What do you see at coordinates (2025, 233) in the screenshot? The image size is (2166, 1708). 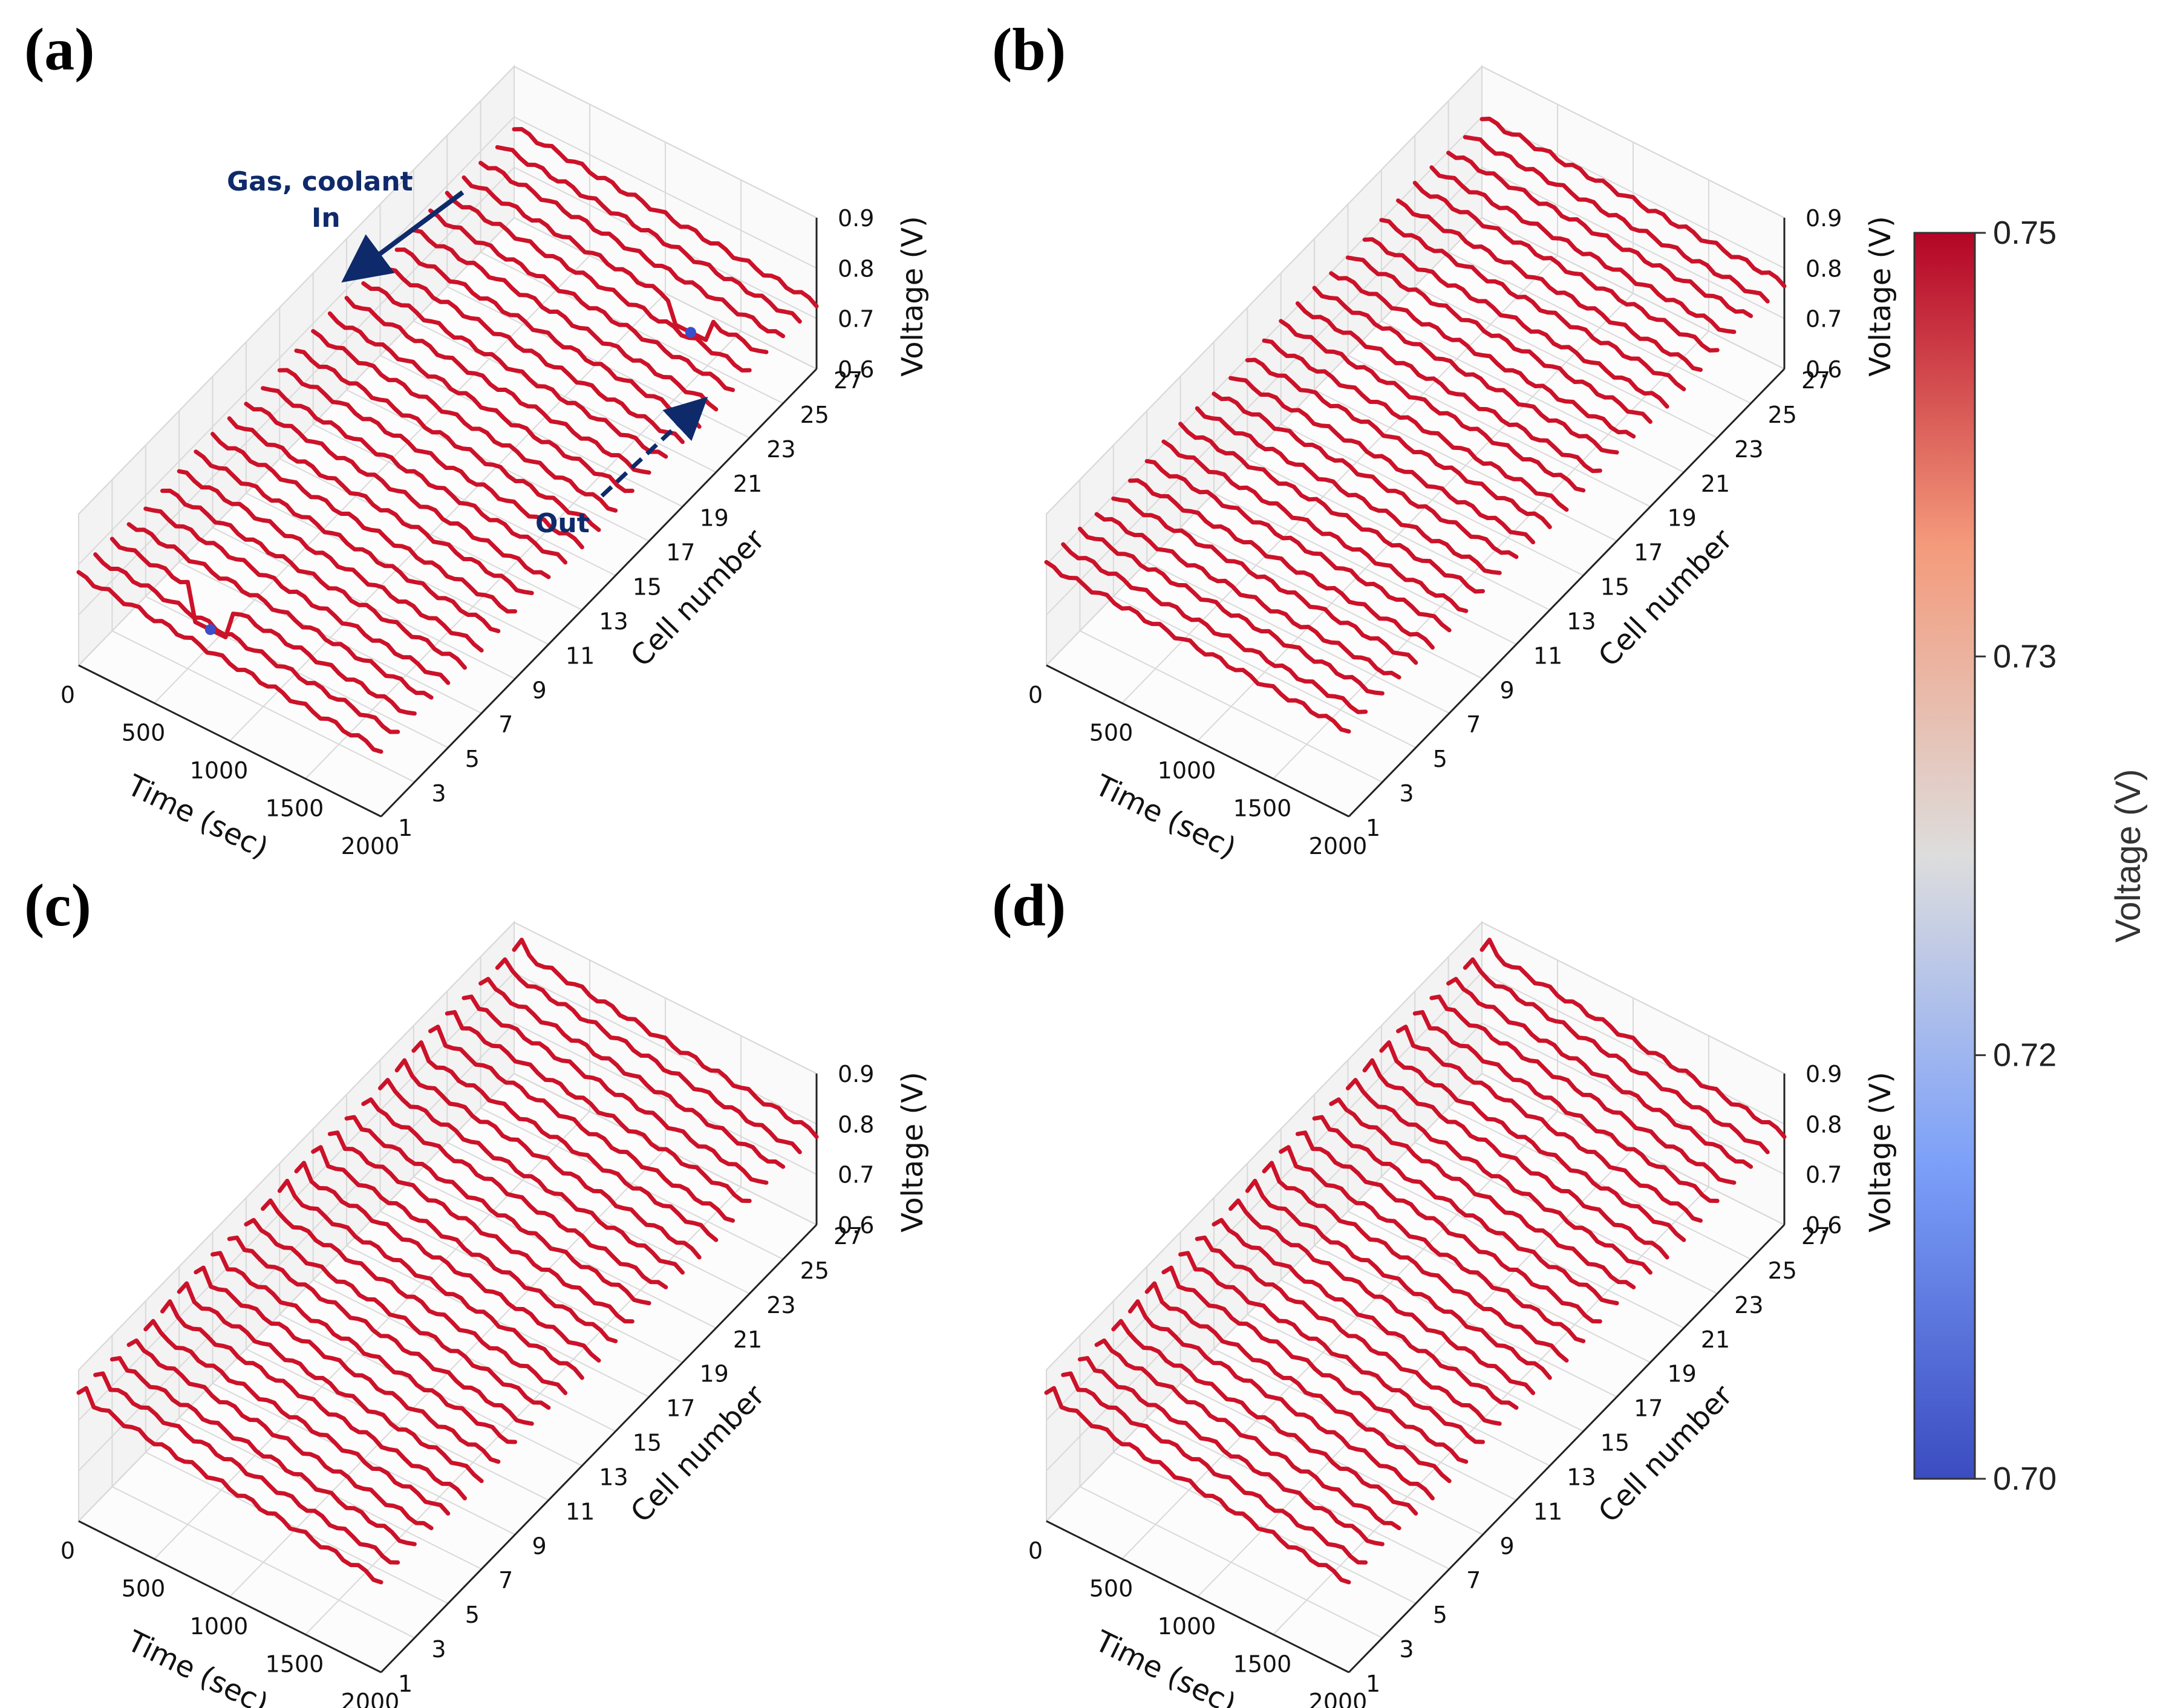 I see `colorbar-tick-label: 0.75` at bounding box center [2025, 233].